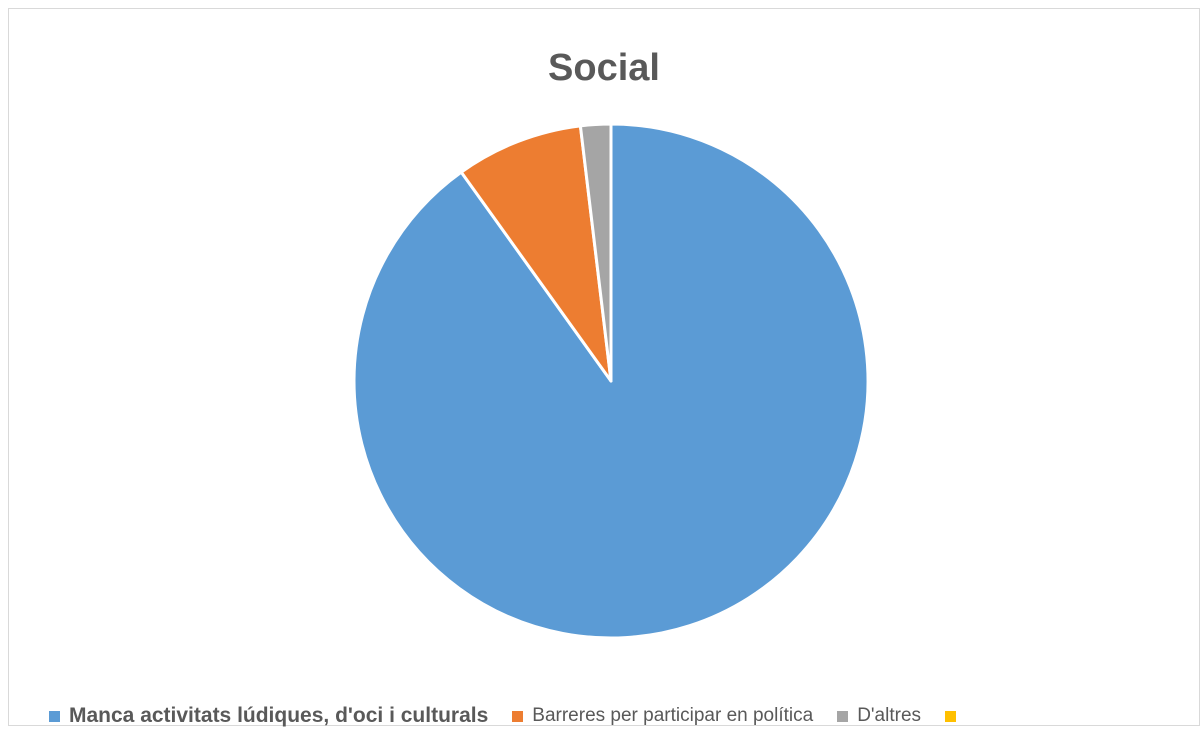 The height and width of the screenshot is (731, 1202). What do you see at coordinates (673, 715) in the screenshot?
I see `legend-label-1: Barreres per participar en política` at bounding box center [673, 715].